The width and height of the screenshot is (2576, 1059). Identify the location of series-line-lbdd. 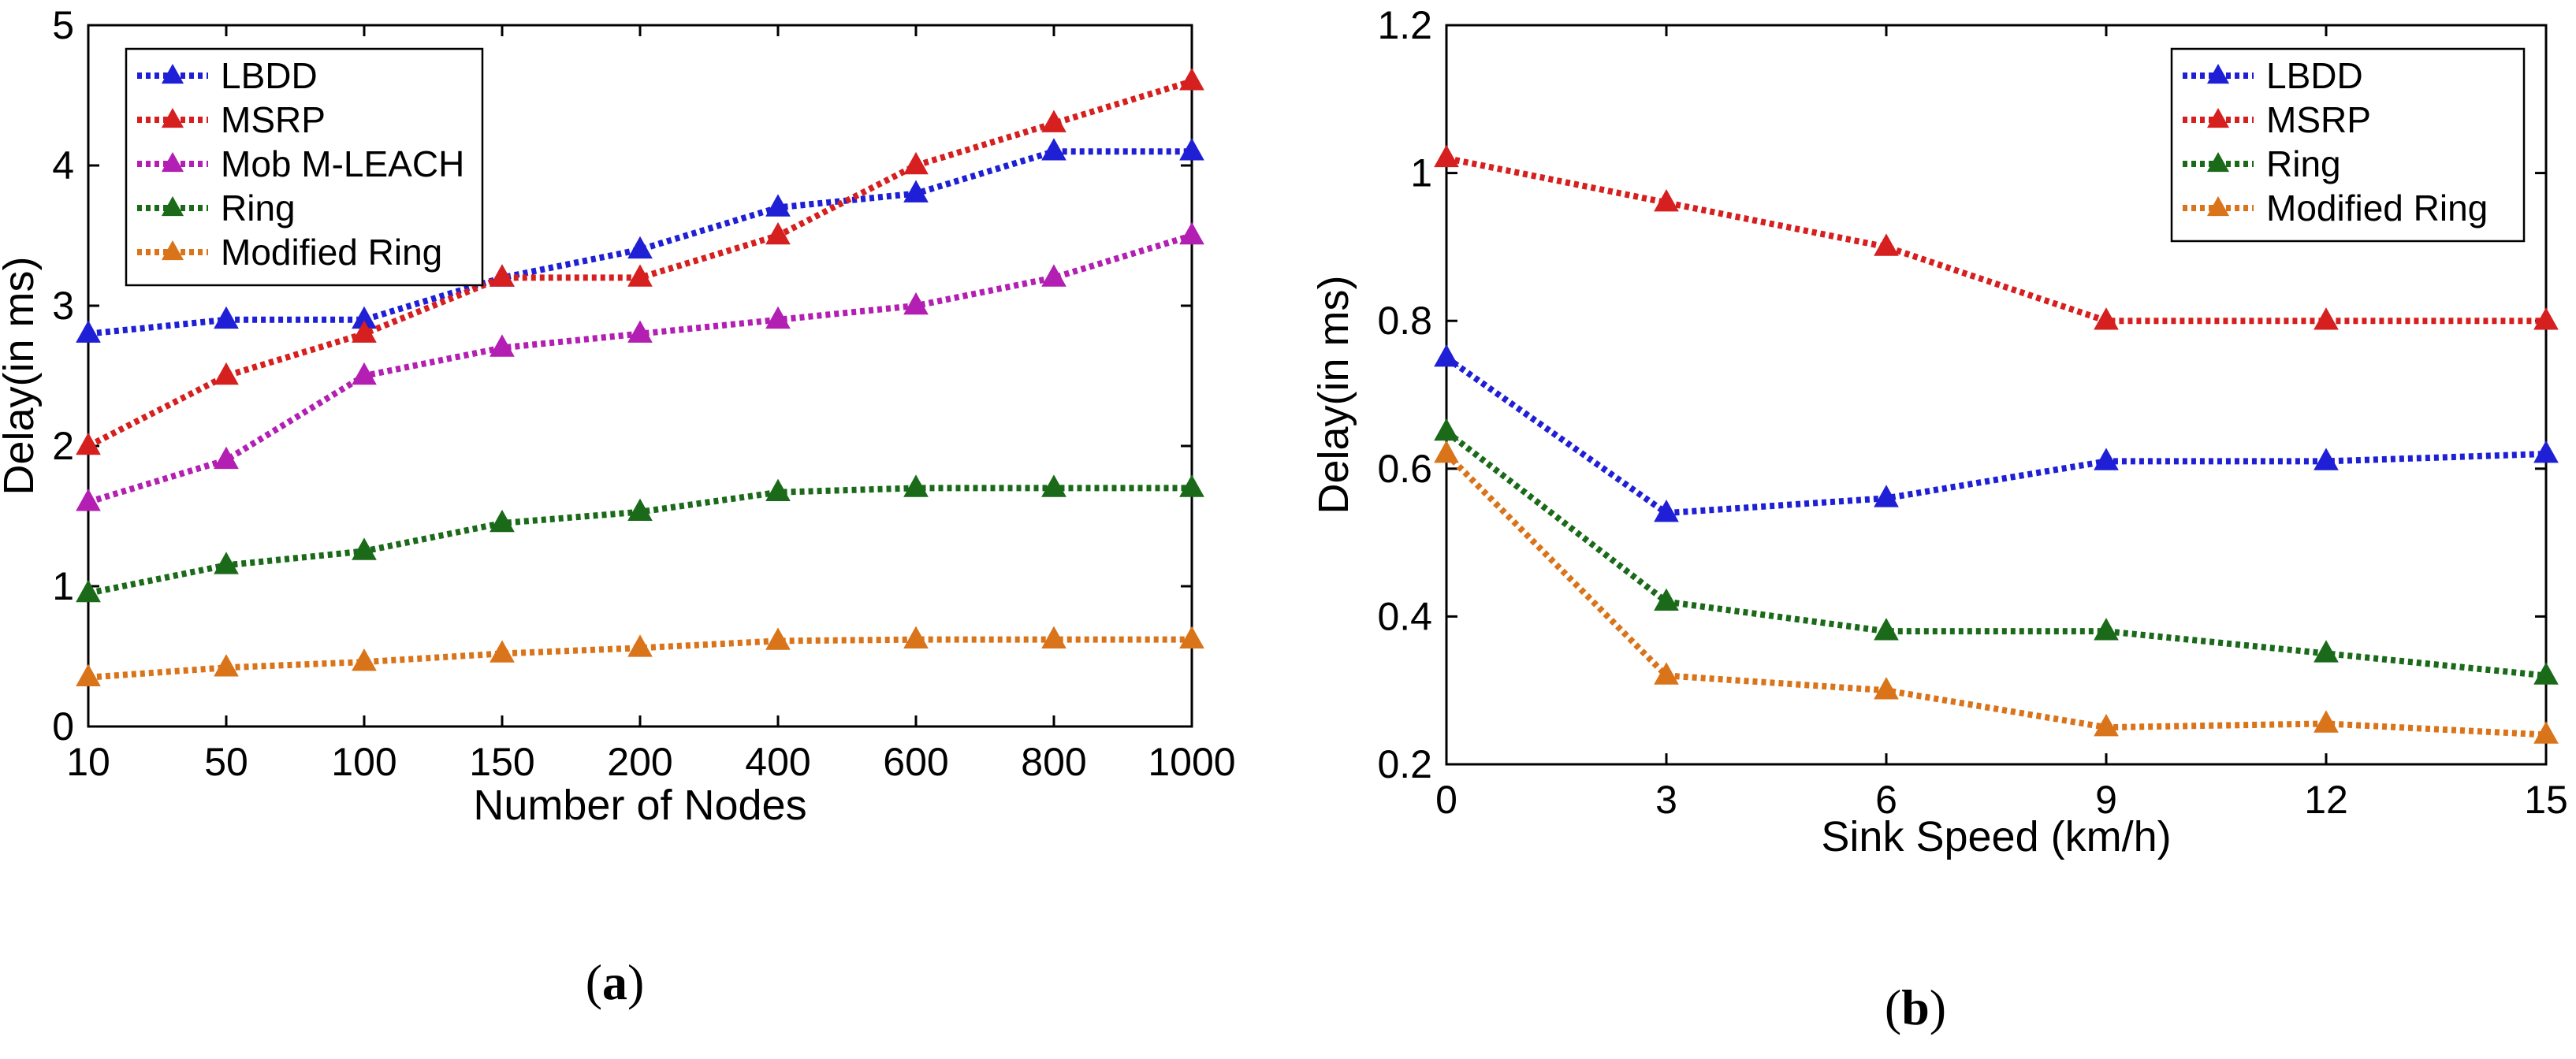
(639, 242).